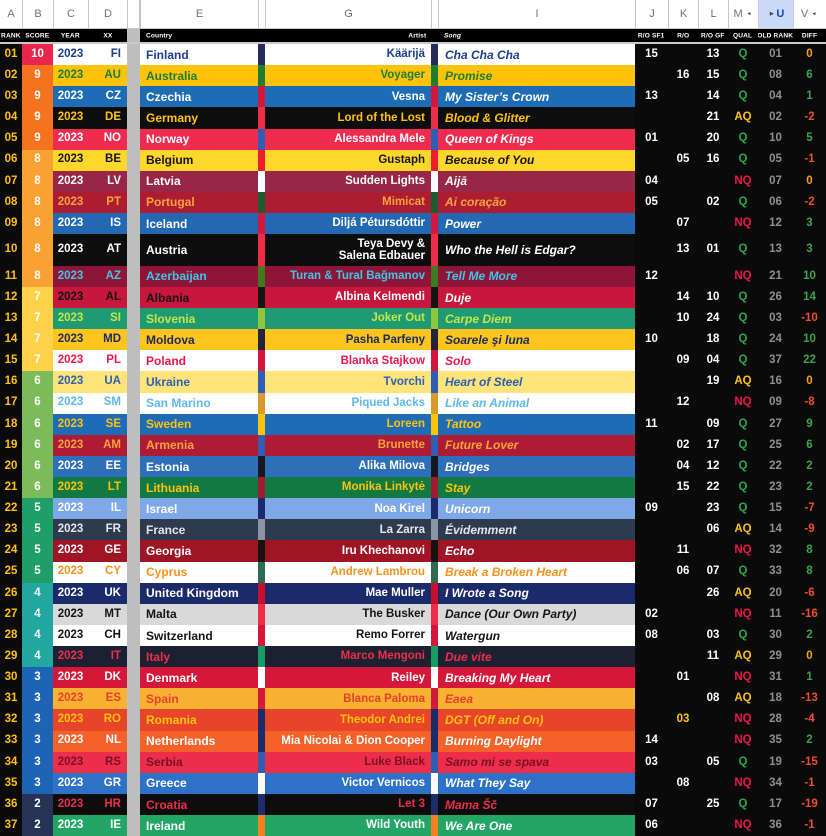 The width and height of the screenshot is (826, 836). I want to click on cell-song: Due vite, so click(536, 657).